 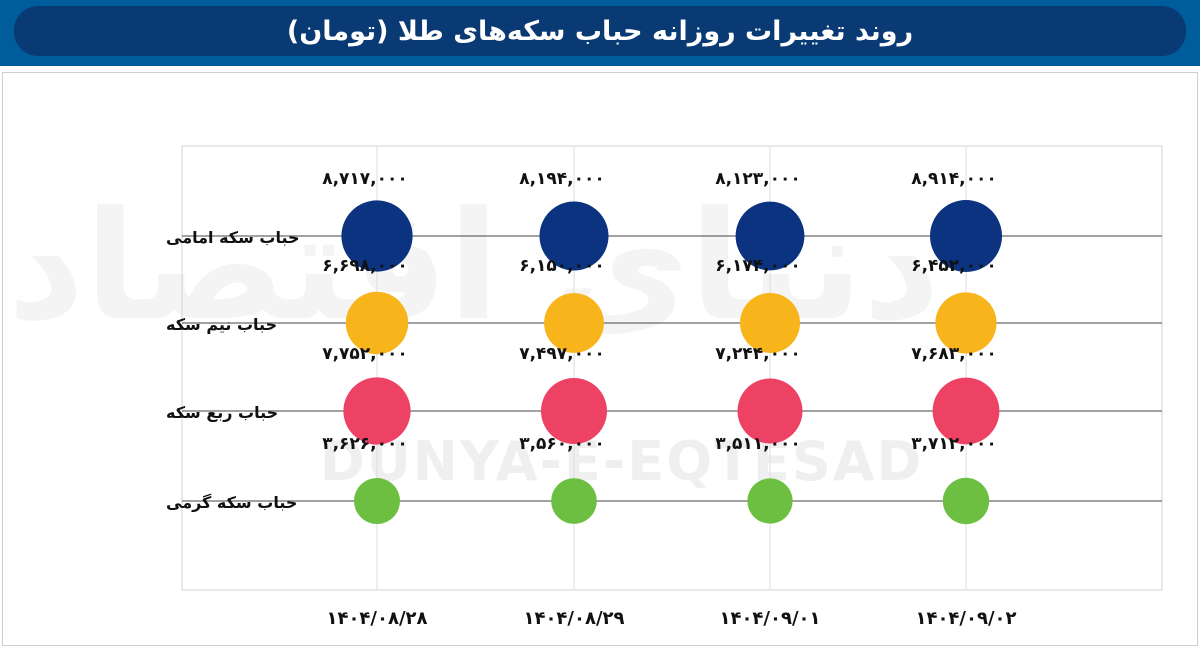 I want to click on bubble-data-label: ۷,۴۹۷,۰۰۰, so click(x=562, y=354).